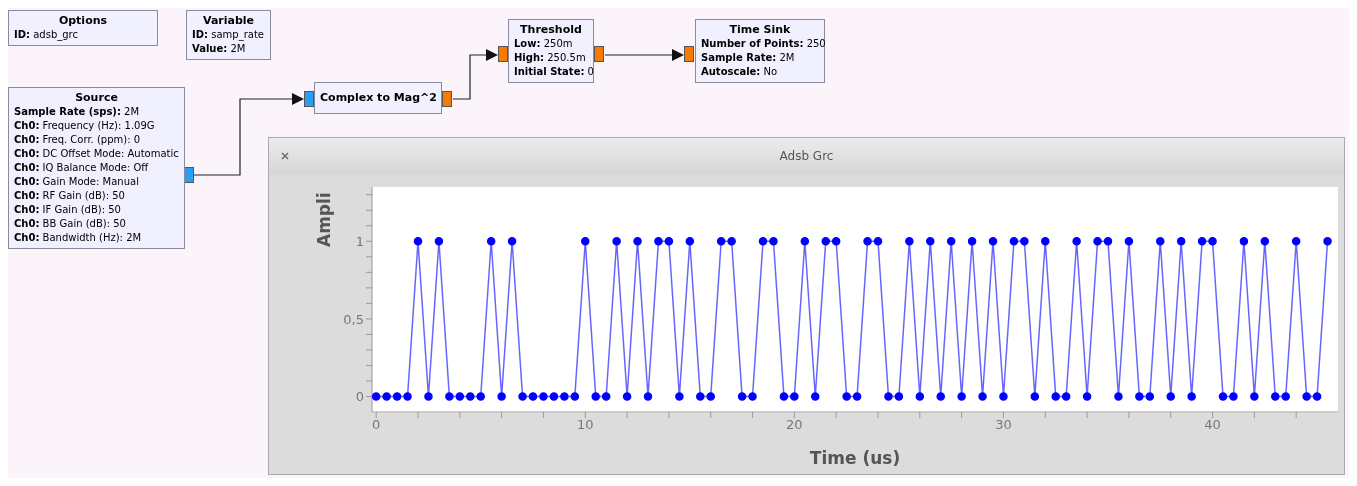  I want to click on text: Complex to Mag^2, so click(378, 98).